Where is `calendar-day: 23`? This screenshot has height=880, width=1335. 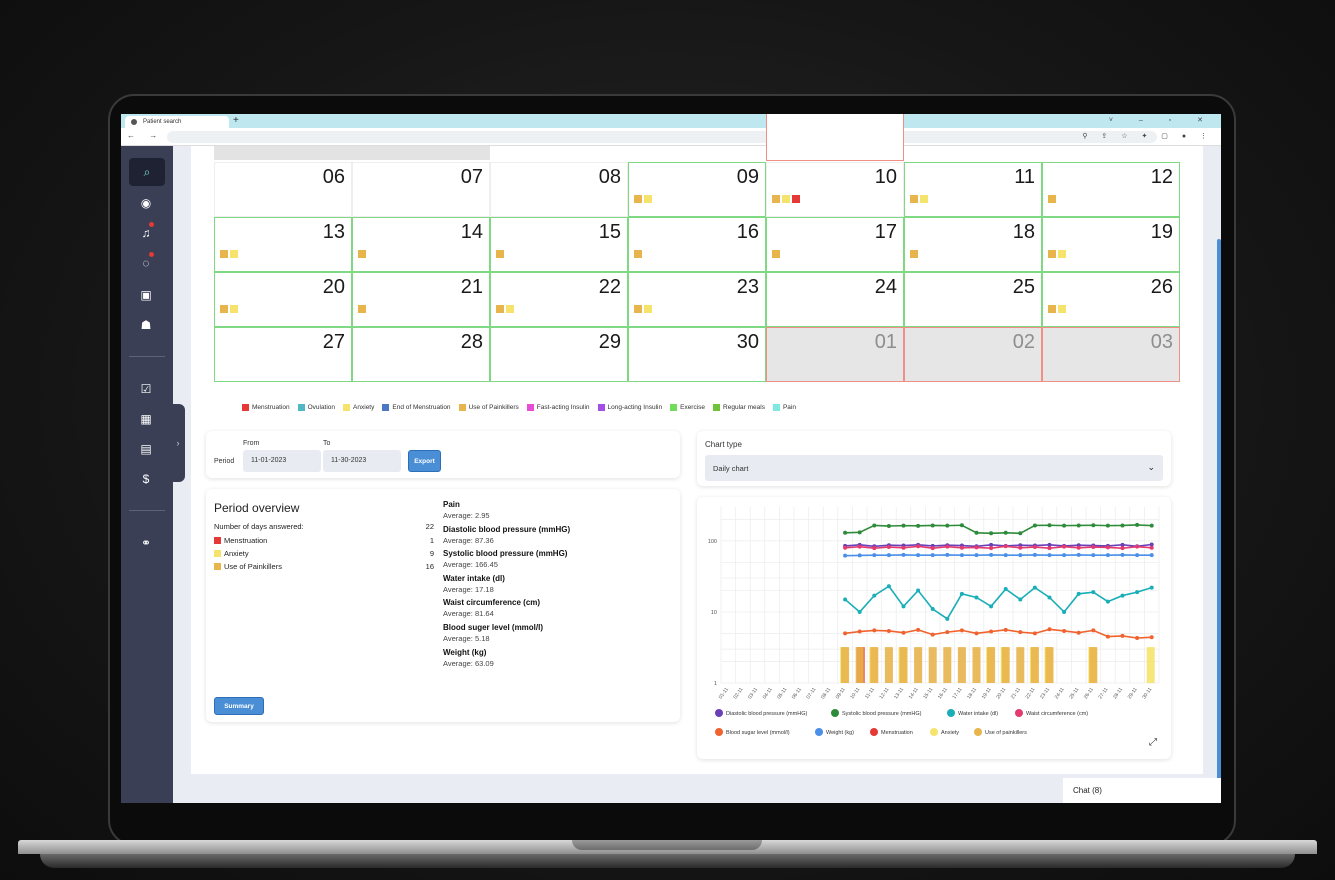 calendar-day: 23 is located at coordinates (697, 299).